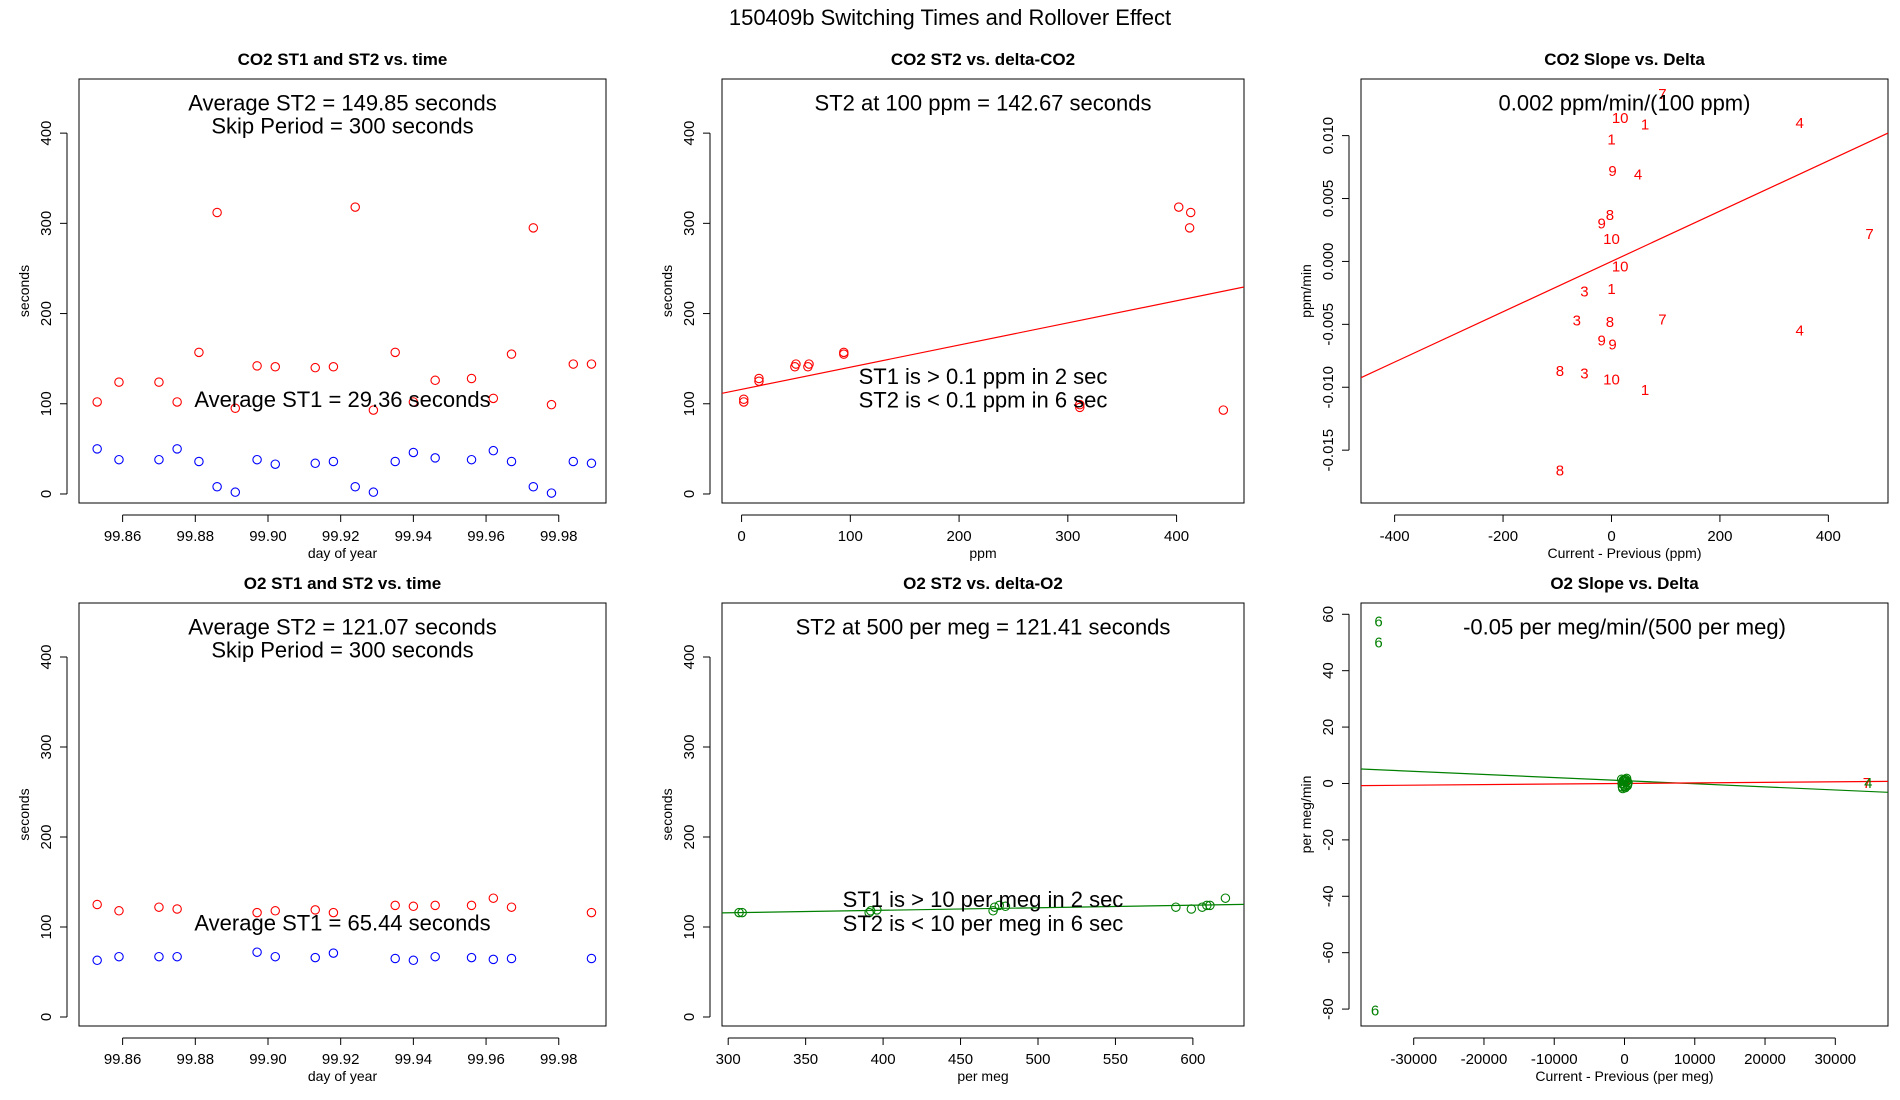  Describe the element at coordinates (983, 400) in the screenshot. I see `annotation: ST2 is < 0.1 ppm in 6 sec` at that location.